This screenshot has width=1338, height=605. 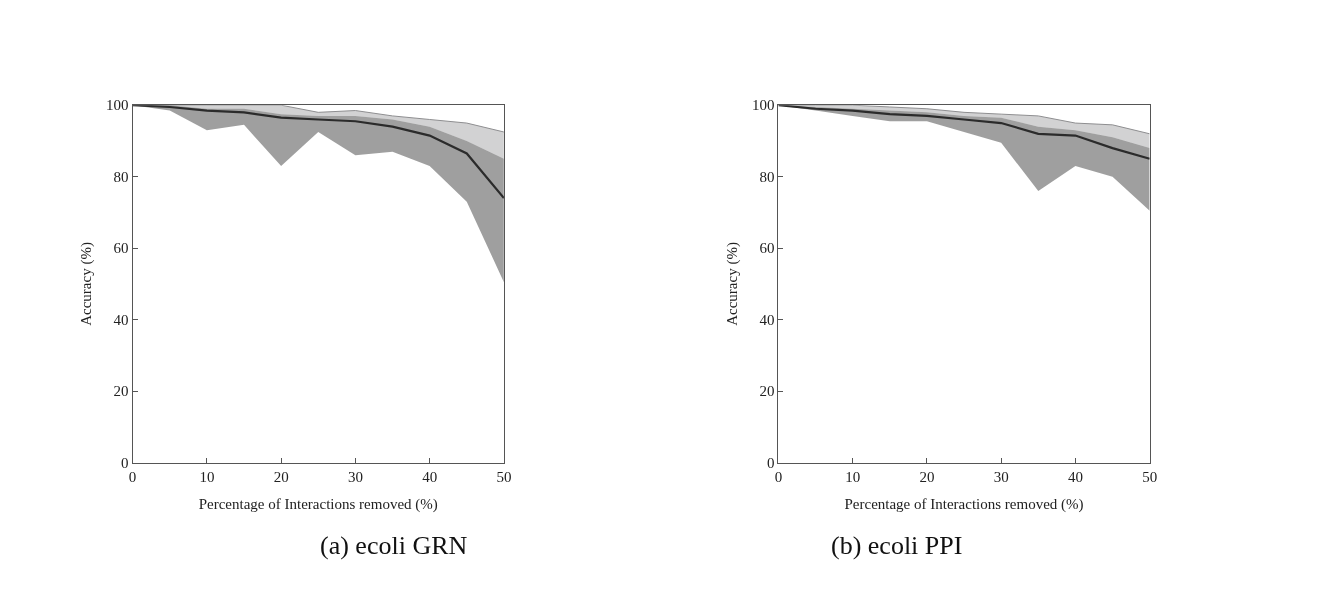 What do you see at coordinates (394, 545) in the screenshot?
I see `text: (a) ecoli GRN` at bounding box center [394, 545].